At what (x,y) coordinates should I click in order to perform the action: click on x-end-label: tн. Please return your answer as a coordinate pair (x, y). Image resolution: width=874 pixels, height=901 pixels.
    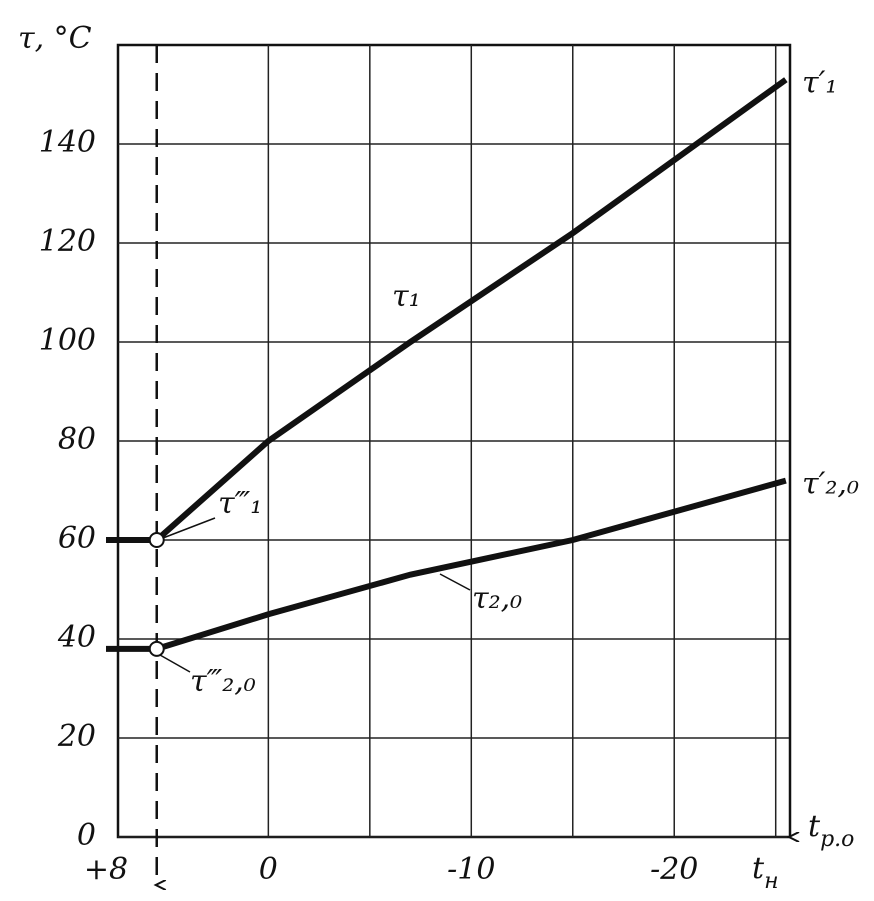
    Looking at the image, I should click on (765, 872).